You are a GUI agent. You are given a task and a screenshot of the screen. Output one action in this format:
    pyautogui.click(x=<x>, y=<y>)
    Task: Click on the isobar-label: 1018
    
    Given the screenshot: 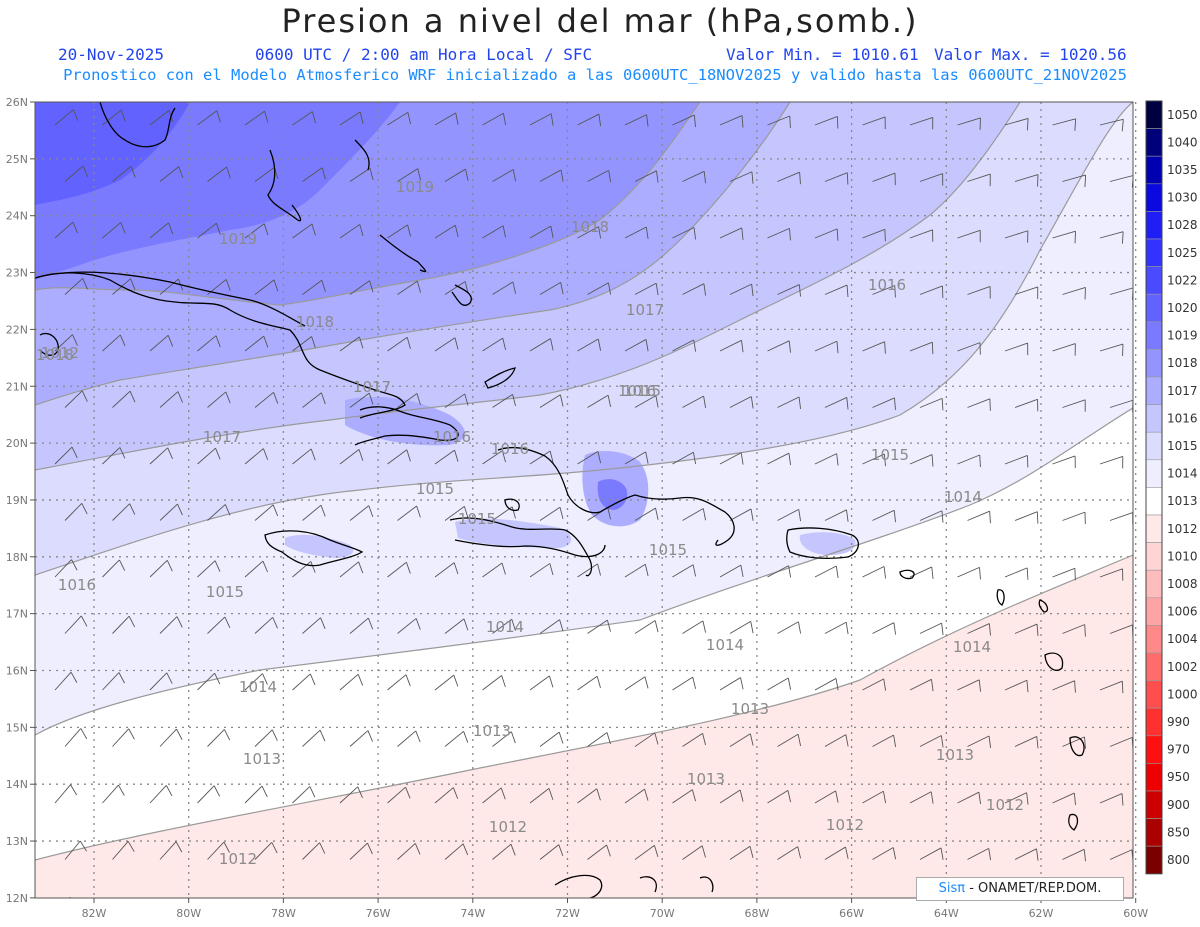 What is the action you would take?
    pyautogui.click(x=55, y=355)
    